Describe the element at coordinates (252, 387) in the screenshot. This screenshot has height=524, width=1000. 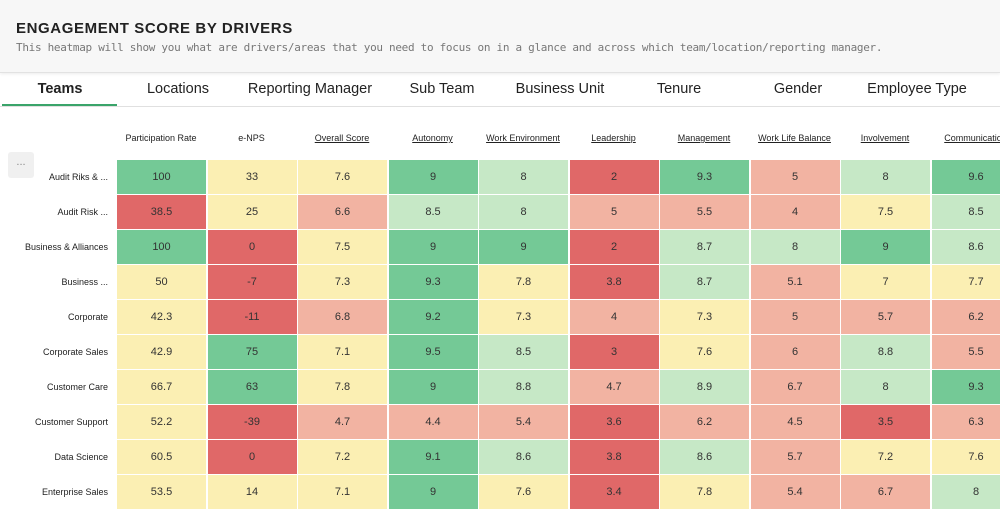
I see `heatmap-cell: 63` at that location.